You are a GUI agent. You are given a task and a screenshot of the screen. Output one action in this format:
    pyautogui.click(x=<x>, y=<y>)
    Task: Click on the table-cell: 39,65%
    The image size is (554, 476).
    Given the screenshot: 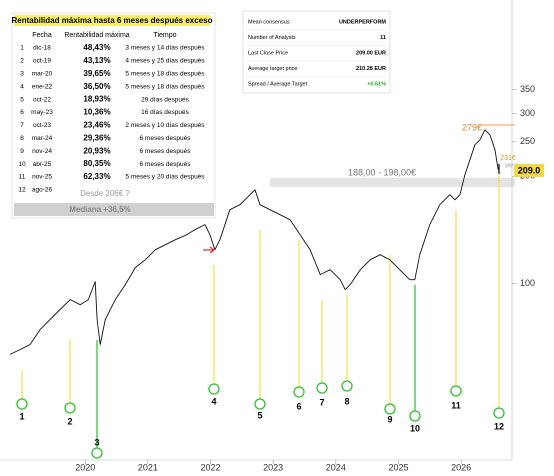 What is the action you would take?
    pyautogui.click(x=96, y=73)
    